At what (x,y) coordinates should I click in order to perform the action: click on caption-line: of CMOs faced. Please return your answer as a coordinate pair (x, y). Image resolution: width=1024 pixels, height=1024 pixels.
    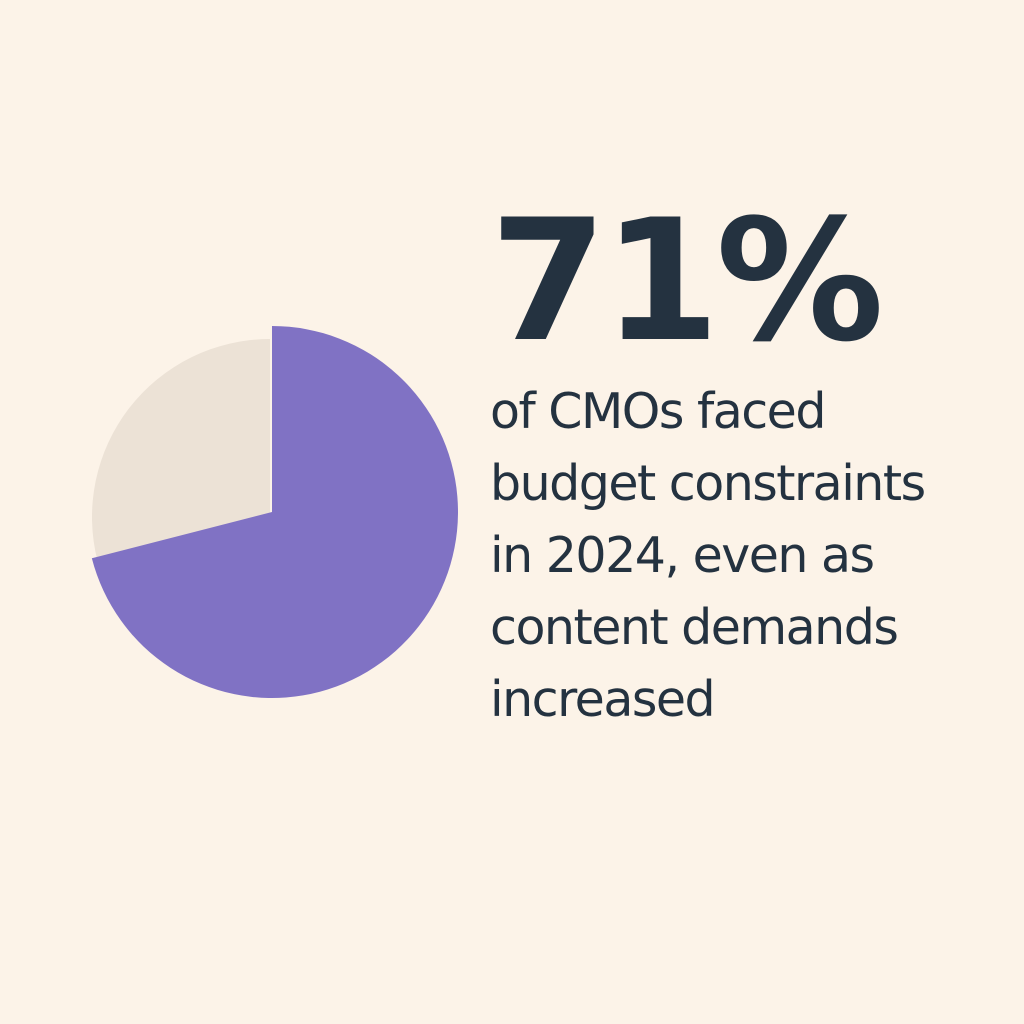
    Looking at the image, I should click on (658, 411).